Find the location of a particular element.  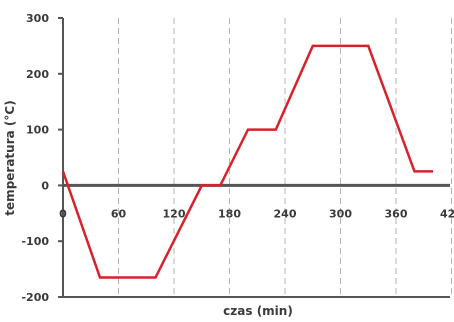

x-tick-label-420: 420 is located at coordinates (447, 213).